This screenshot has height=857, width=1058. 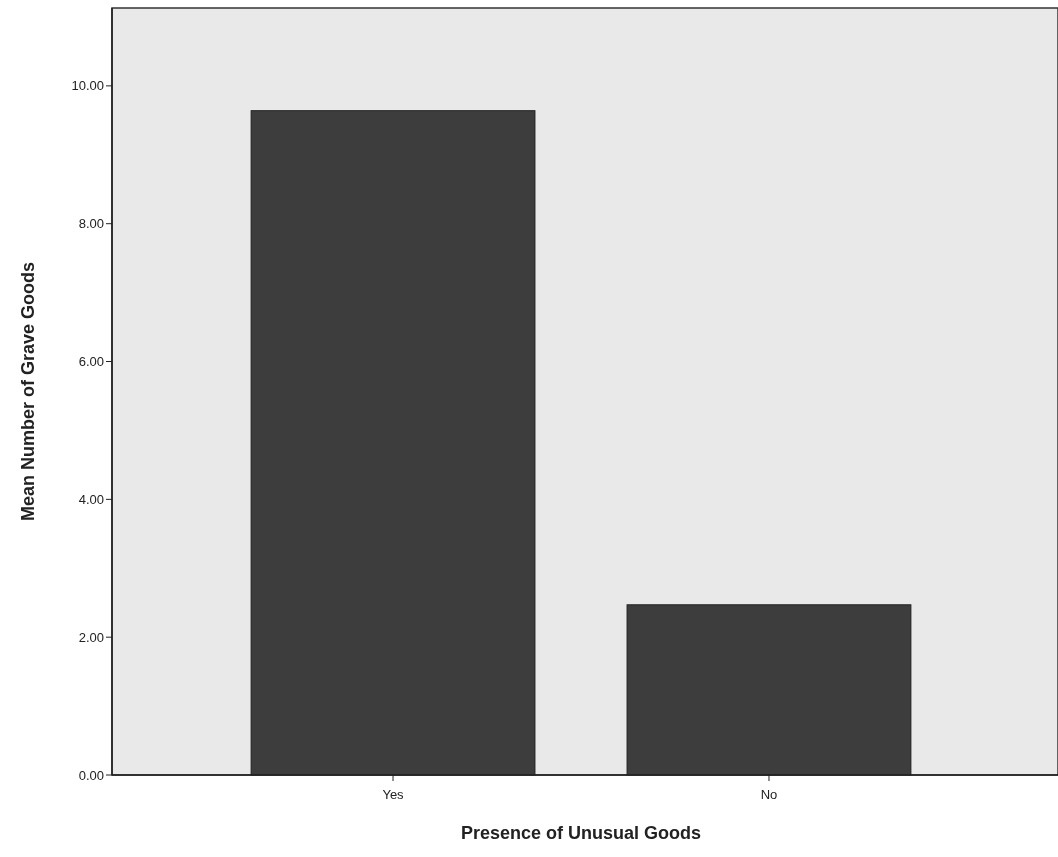 I want to click on x-tick-label: No, so click(x=769, y=794).